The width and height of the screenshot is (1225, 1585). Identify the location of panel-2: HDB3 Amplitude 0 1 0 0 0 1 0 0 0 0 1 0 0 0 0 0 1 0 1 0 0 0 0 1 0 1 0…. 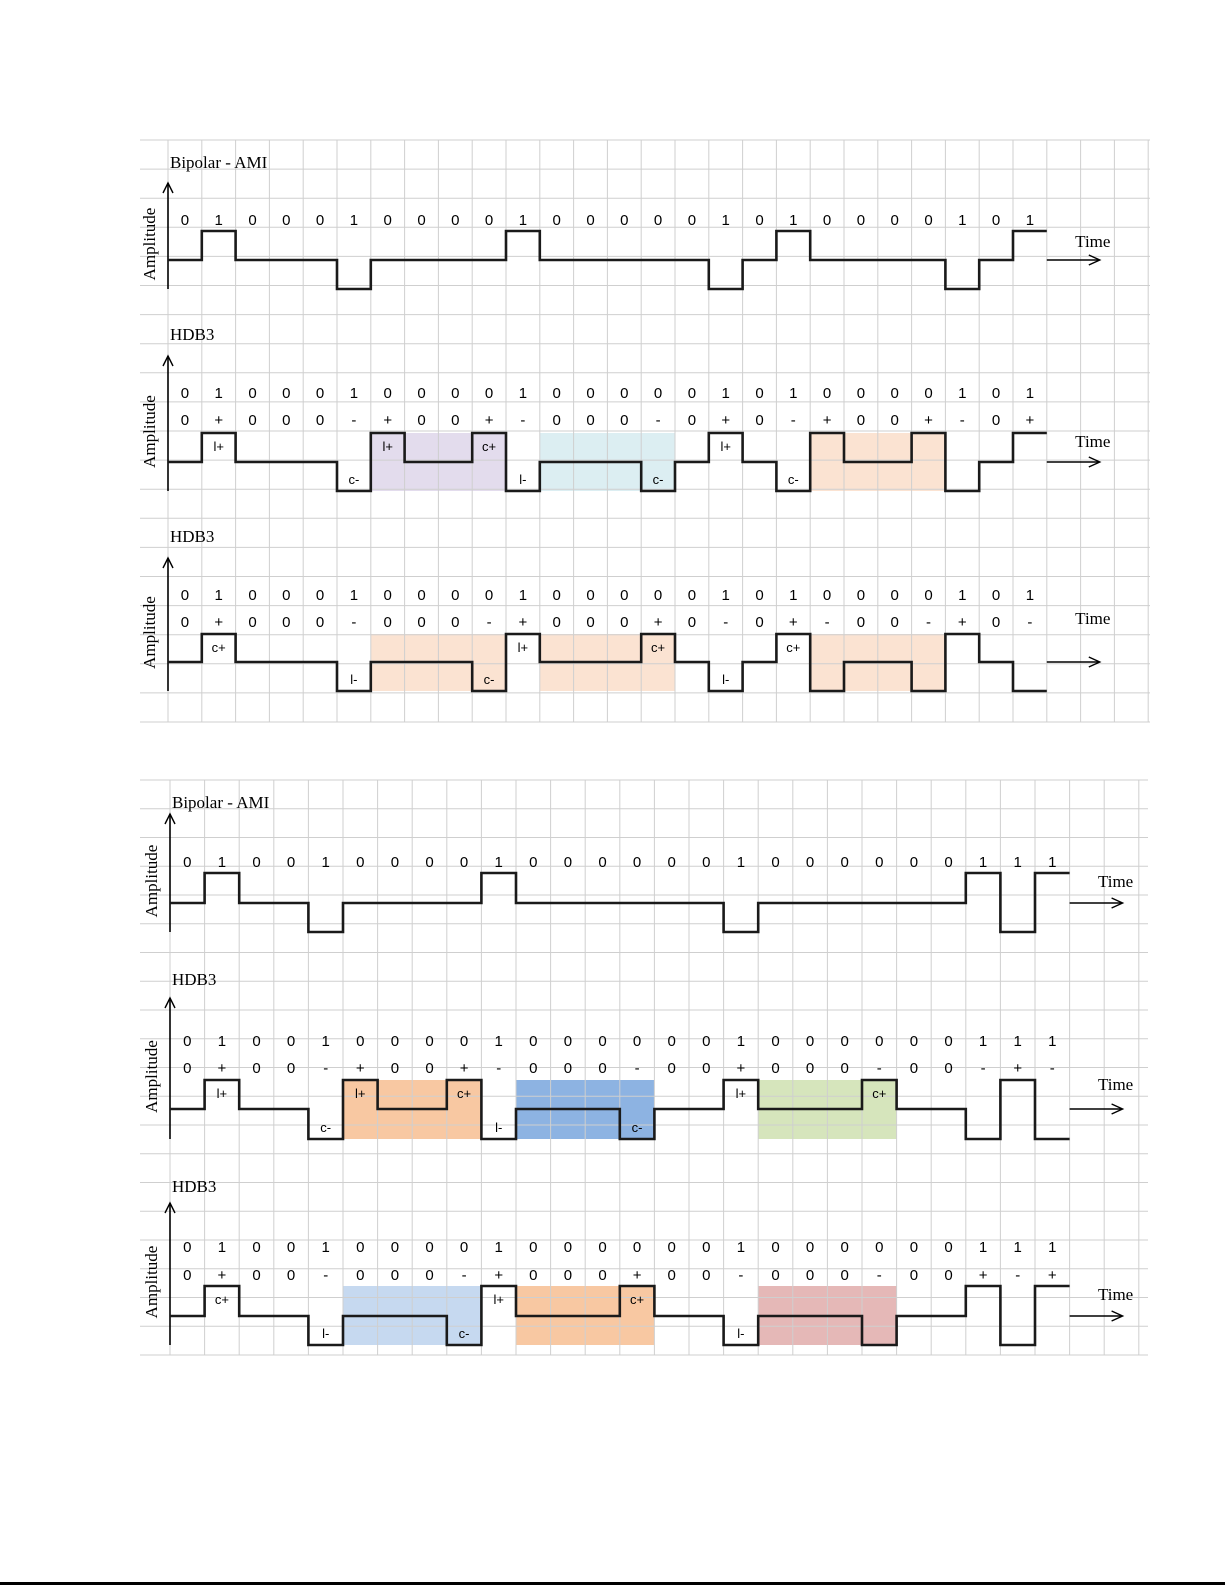
(625, 409).